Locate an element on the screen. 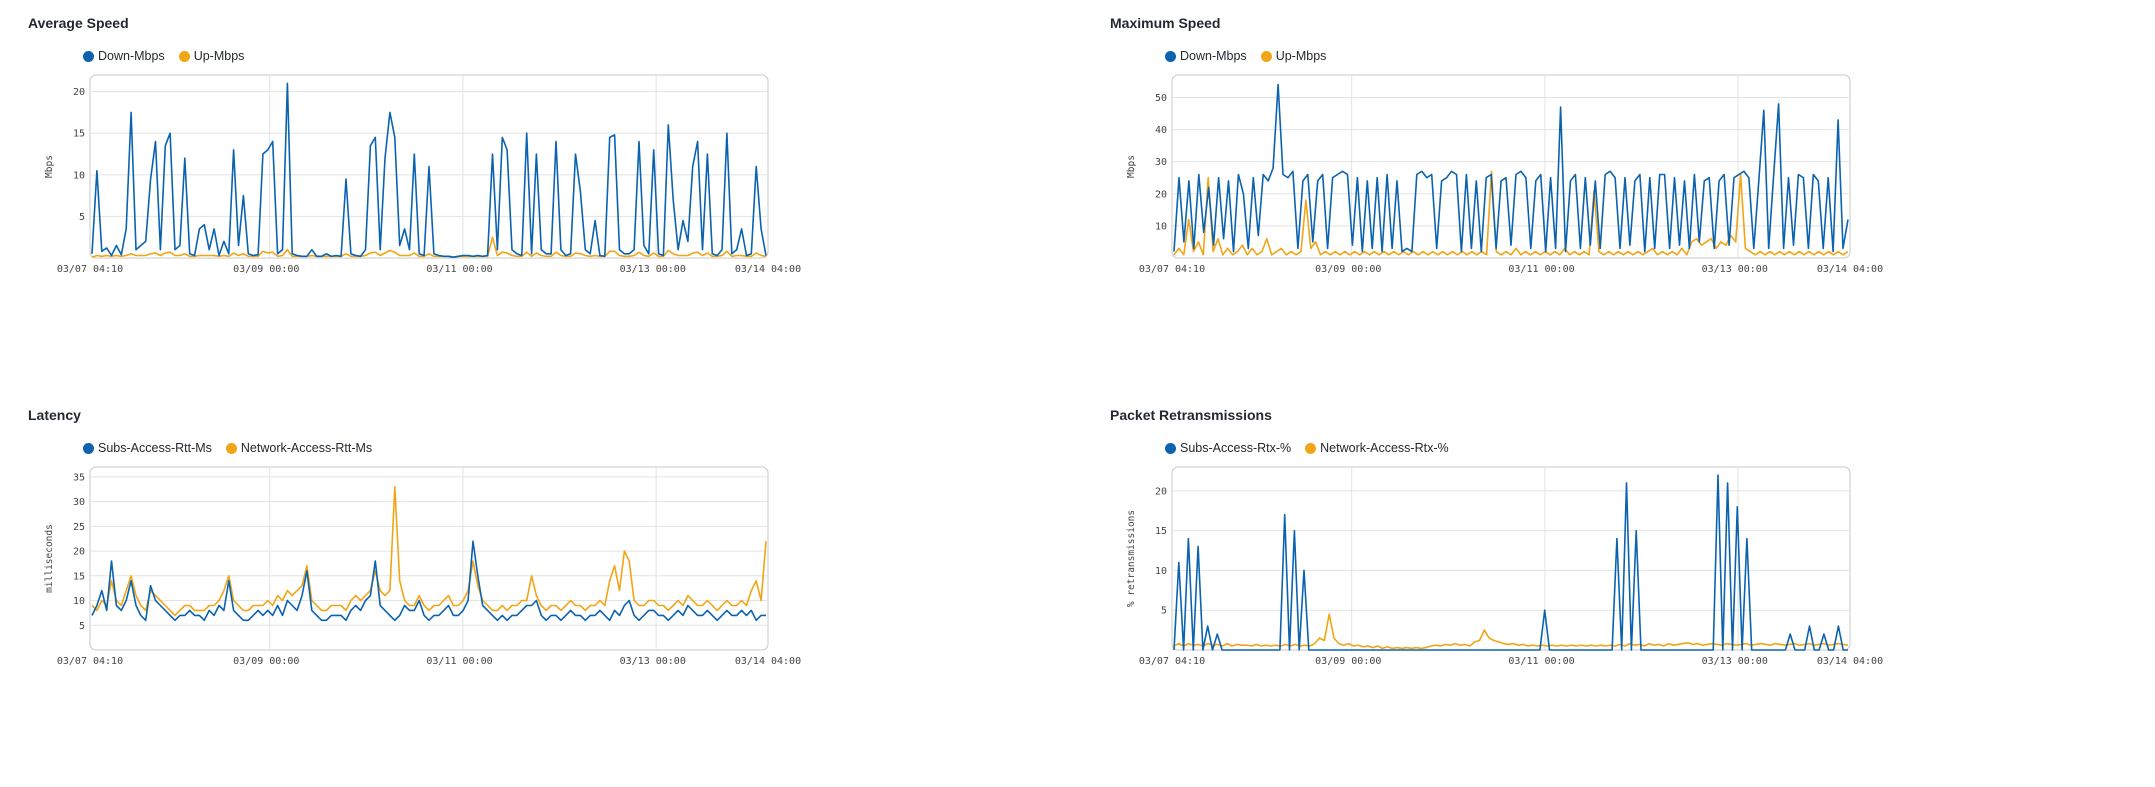 The height and width of the screenshot is (787, 2155). series-line-subs-access-rtt-ms is located at coordinates (428, 581).